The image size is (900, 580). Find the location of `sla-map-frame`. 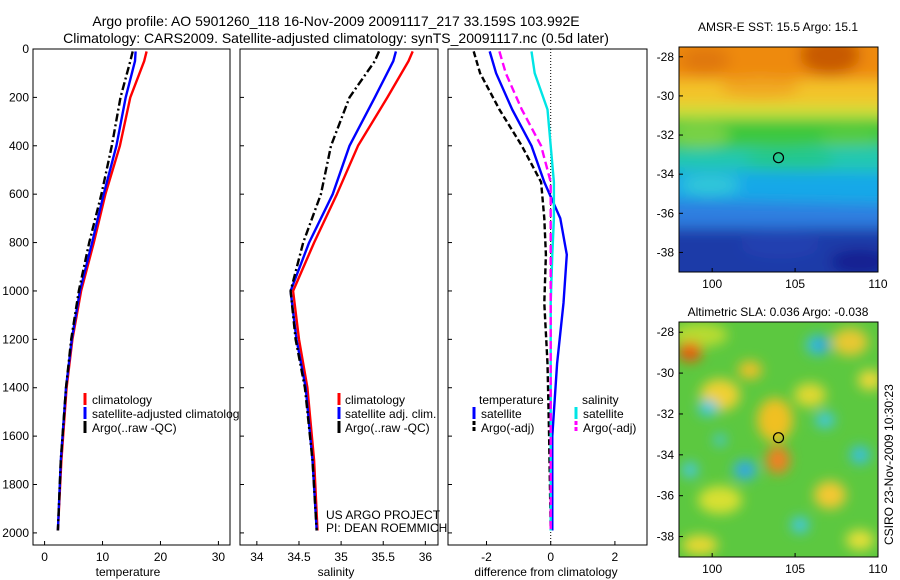

sla-map-frame is located at coordinates (778, 439).